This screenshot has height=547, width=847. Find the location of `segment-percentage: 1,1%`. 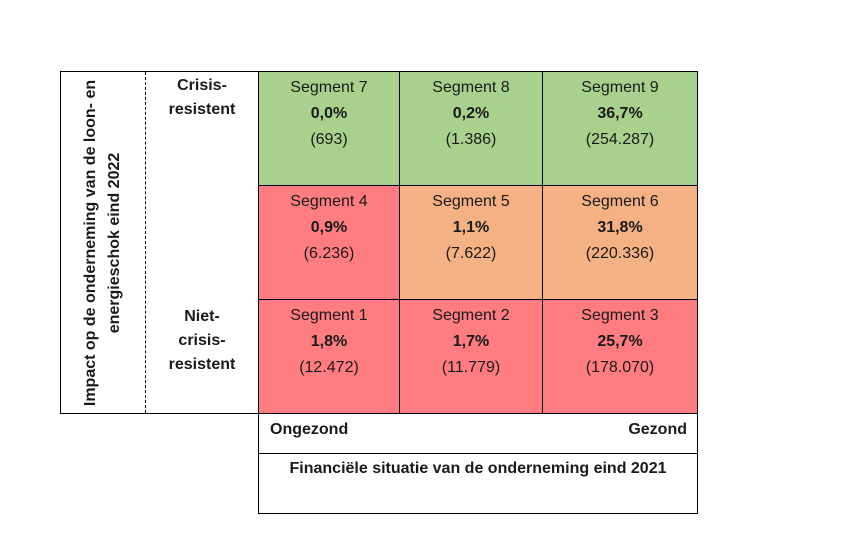

segment-percentage: 1,1% is located at coordinates (471, 227).